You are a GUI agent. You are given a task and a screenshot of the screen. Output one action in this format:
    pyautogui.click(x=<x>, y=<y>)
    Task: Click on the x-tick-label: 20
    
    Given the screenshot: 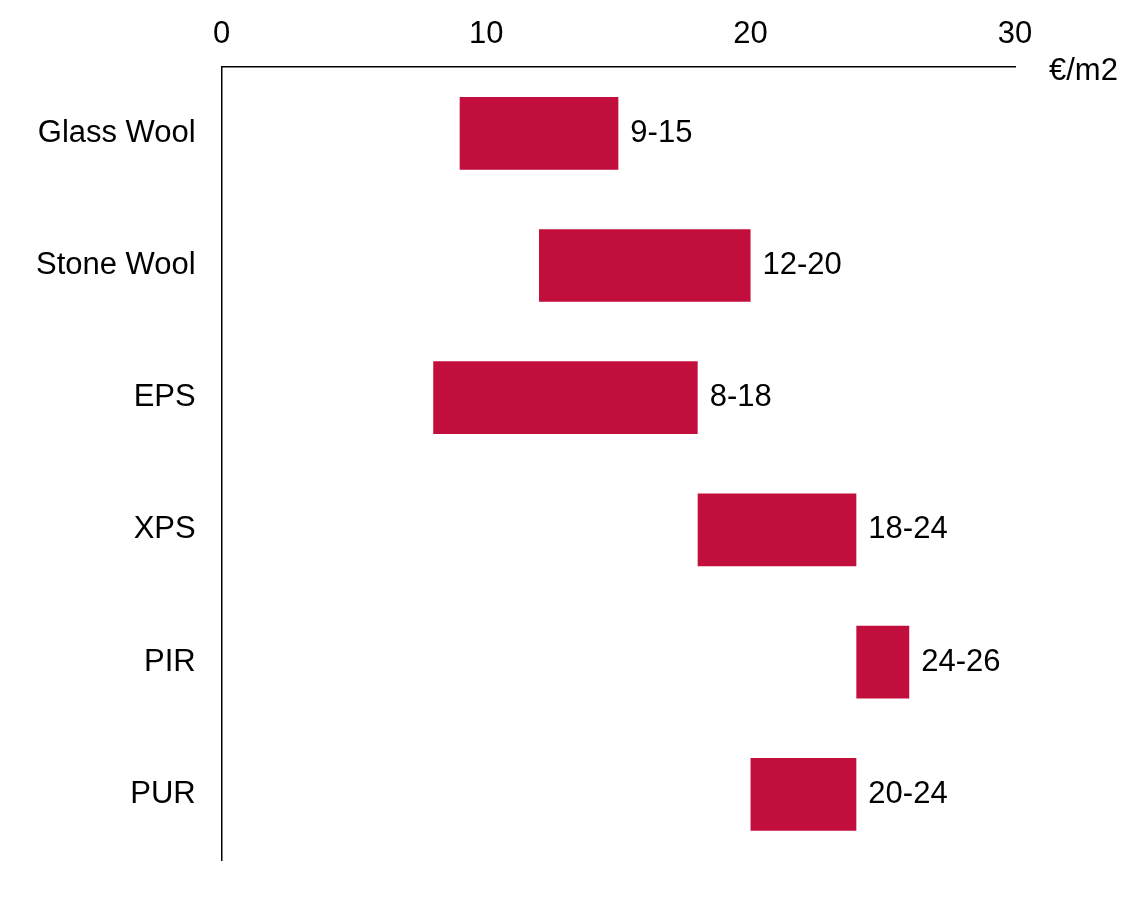 What is the action you would take?
    pyautogui.click(x=750, y=33)
    